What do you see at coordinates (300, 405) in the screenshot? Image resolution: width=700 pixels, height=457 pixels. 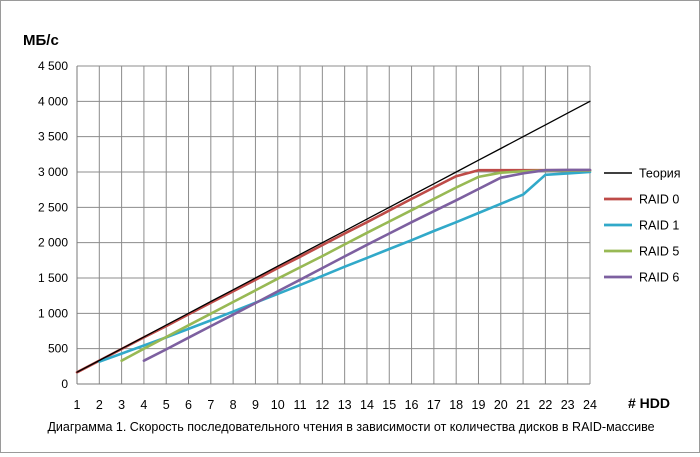 I see `x-tick-label: 11` at bounding box center [300, 405].